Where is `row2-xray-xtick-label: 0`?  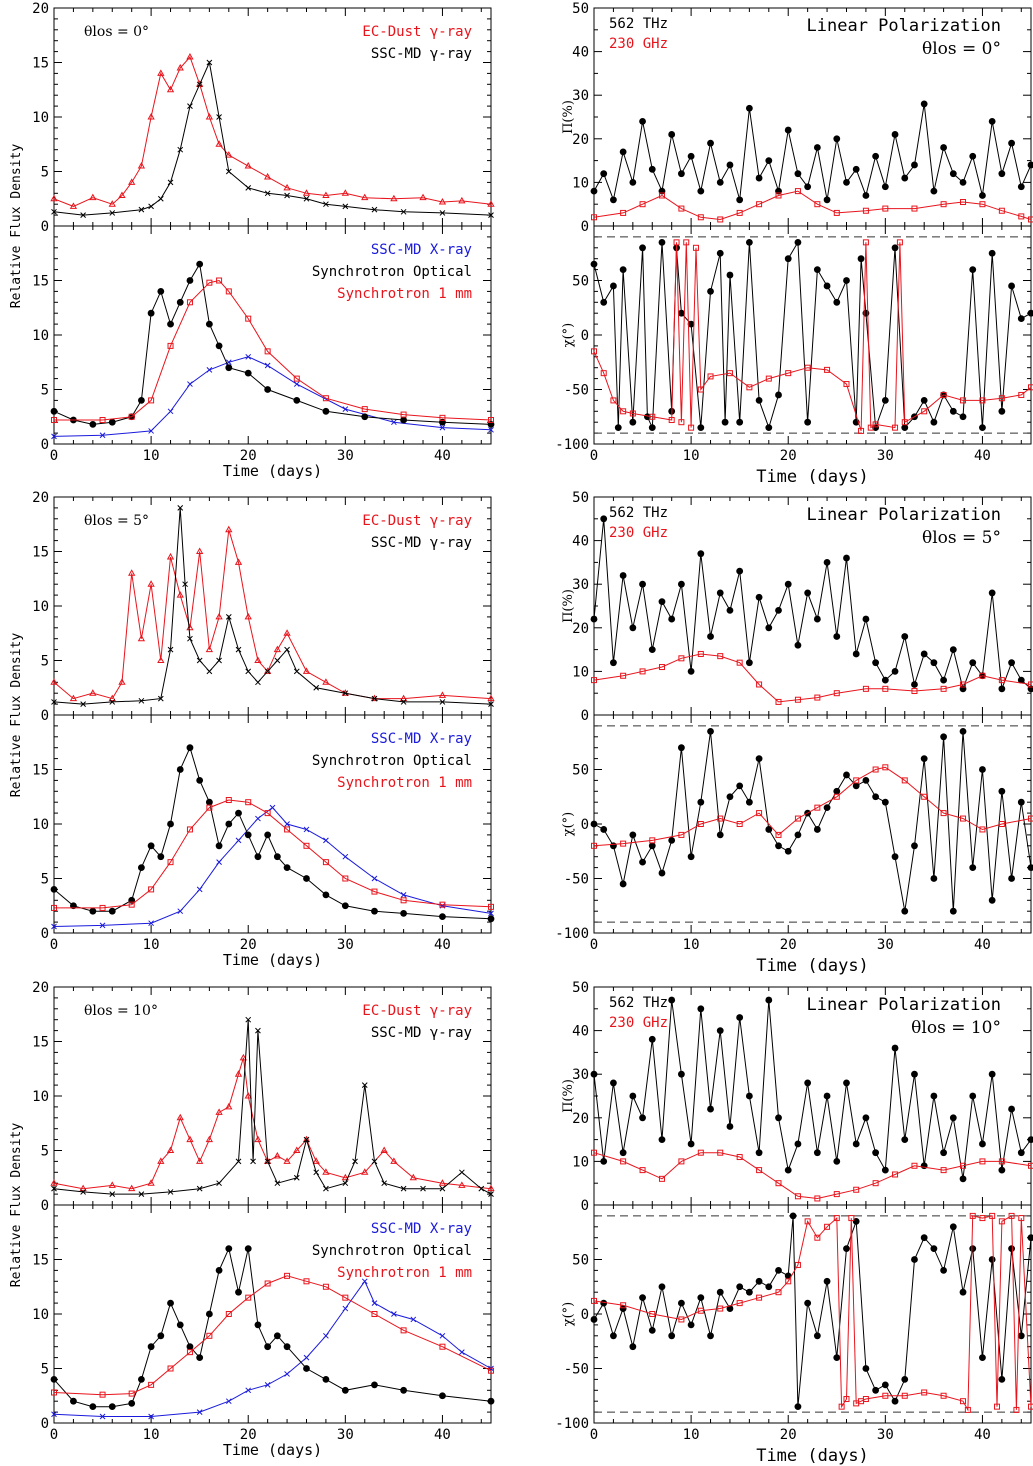 row2-xray-xtick-label: 0 is located at coordinates (54, 1435).